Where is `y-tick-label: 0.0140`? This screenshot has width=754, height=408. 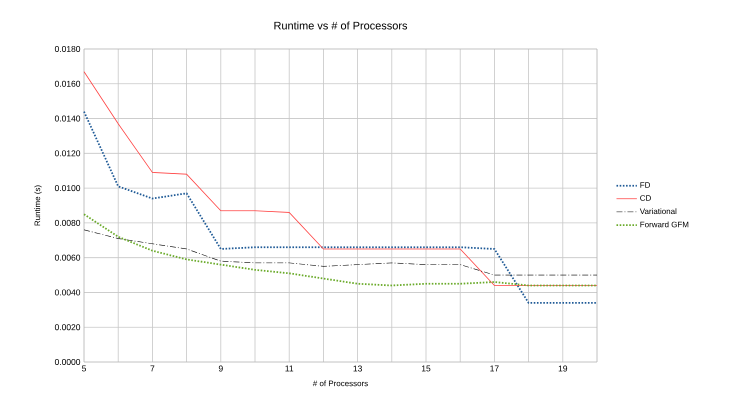 y-tick-label: 0.0140 is located at coordinates (67, 119).